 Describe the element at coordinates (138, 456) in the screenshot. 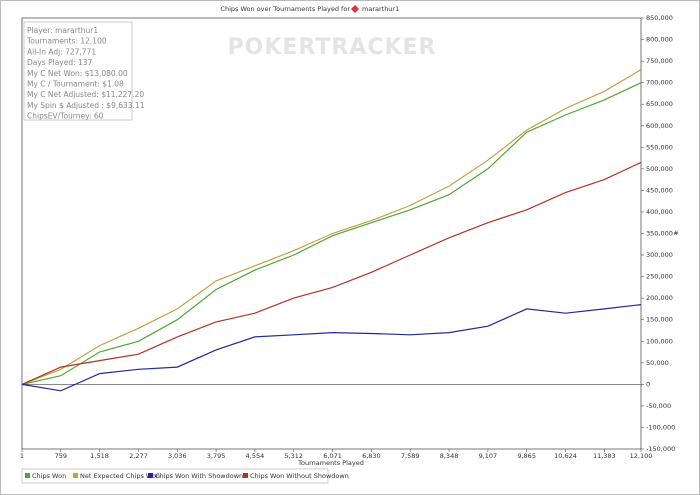

I see `x-tick-label: 2,277` at that location.